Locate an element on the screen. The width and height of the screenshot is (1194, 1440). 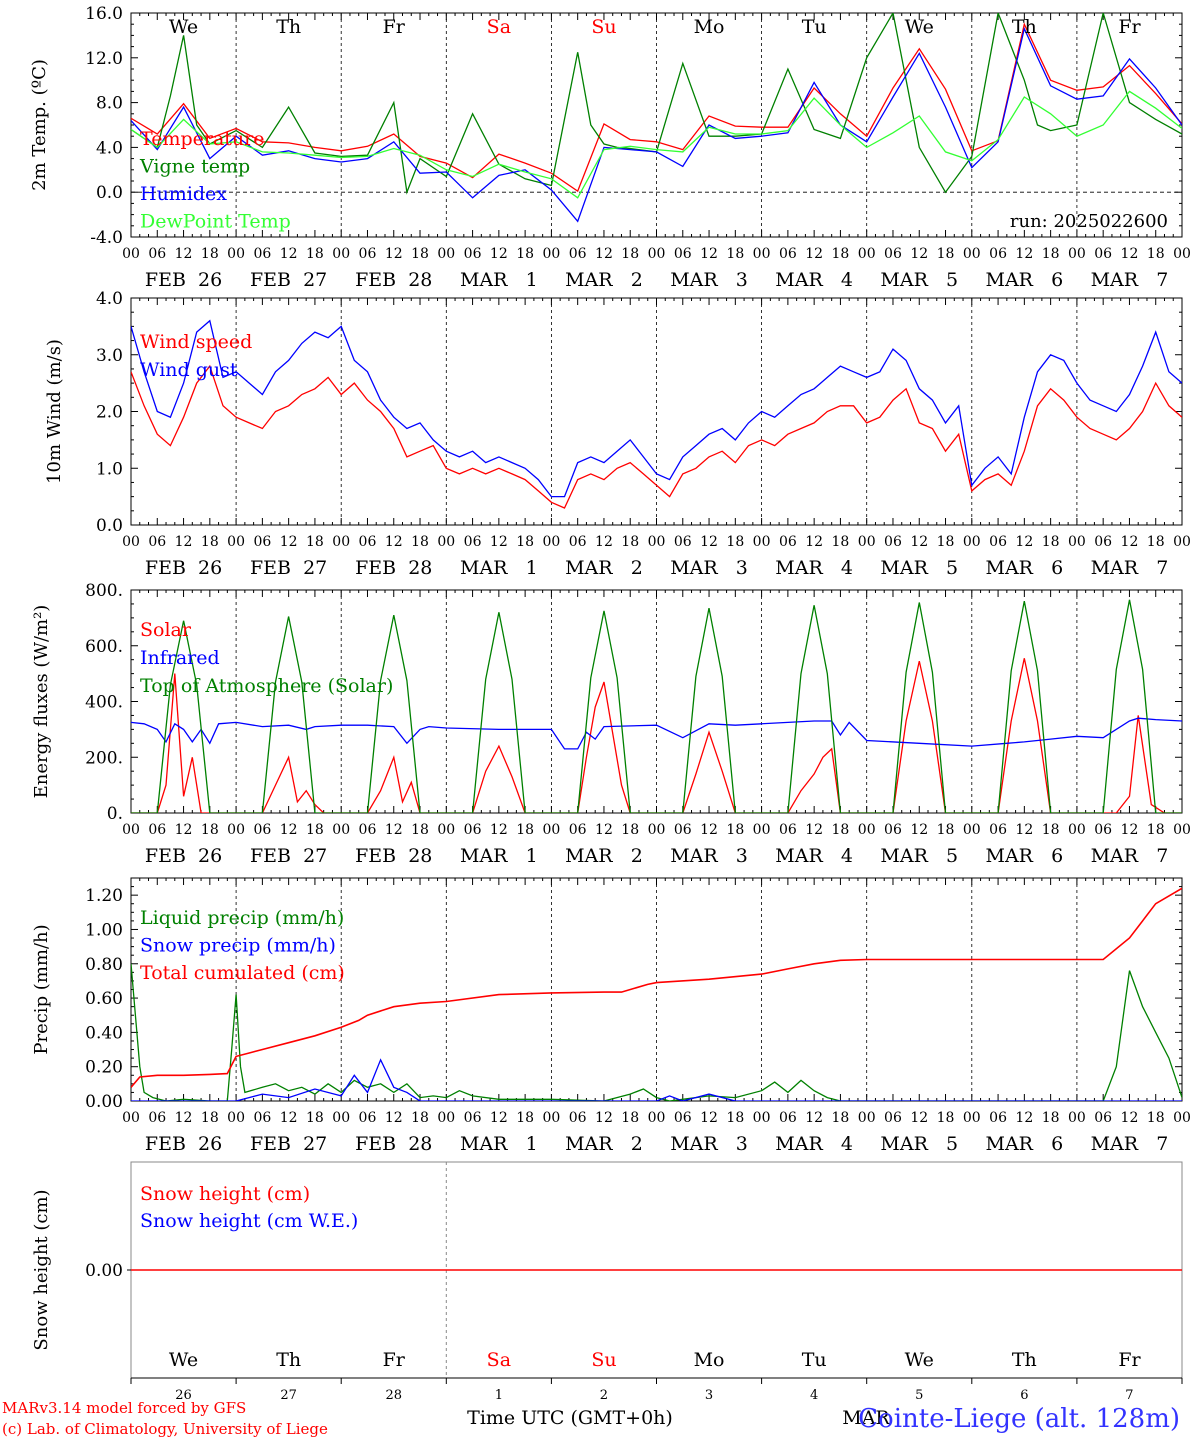
y-tick-label: 800. is located at coordinates (104, 591).